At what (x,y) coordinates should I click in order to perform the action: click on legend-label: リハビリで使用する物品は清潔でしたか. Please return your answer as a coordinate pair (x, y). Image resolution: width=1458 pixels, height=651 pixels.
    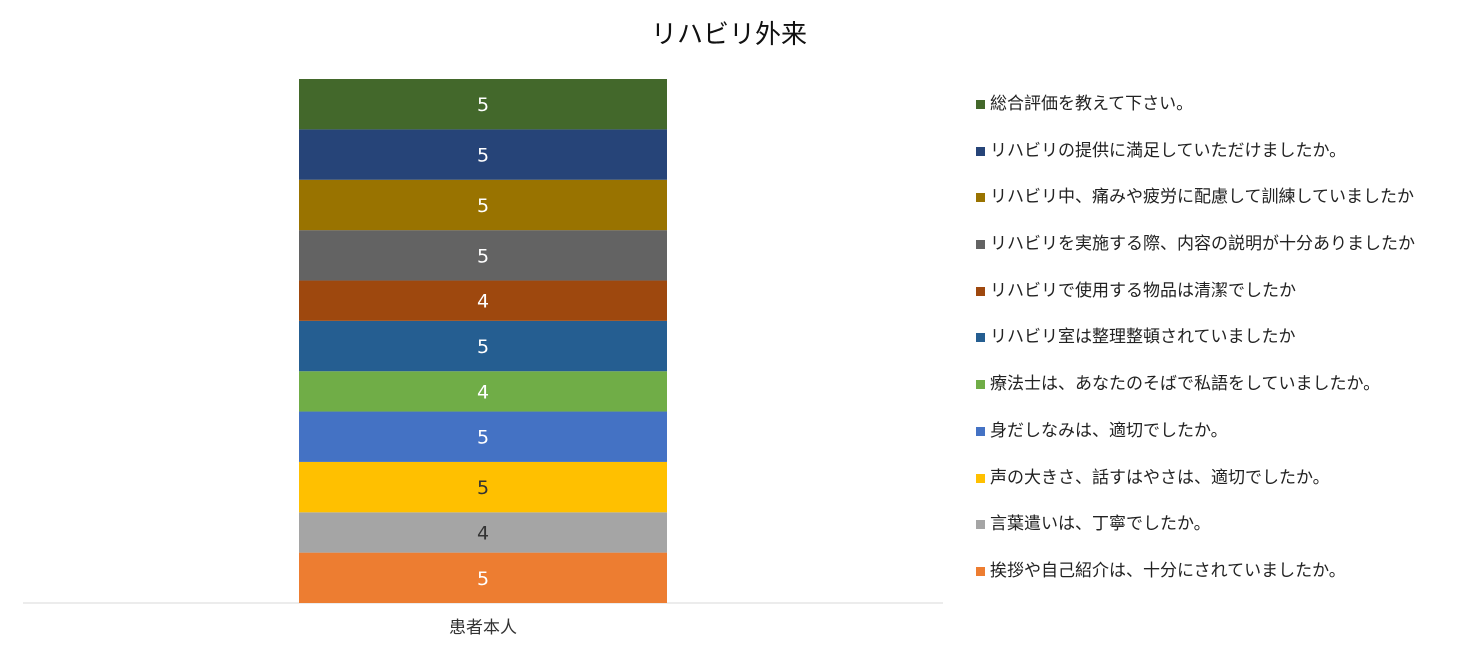
    Looking at the image, I should click on (1143, 291).